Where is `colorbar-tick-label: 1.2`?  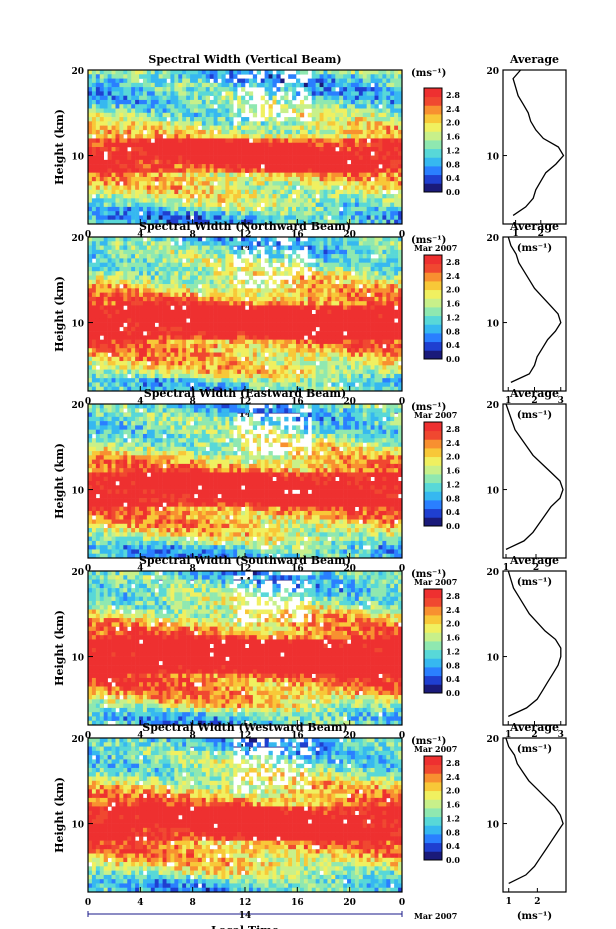 colorbar-tick-label: 1.2 is located at coordinates (453, 150).